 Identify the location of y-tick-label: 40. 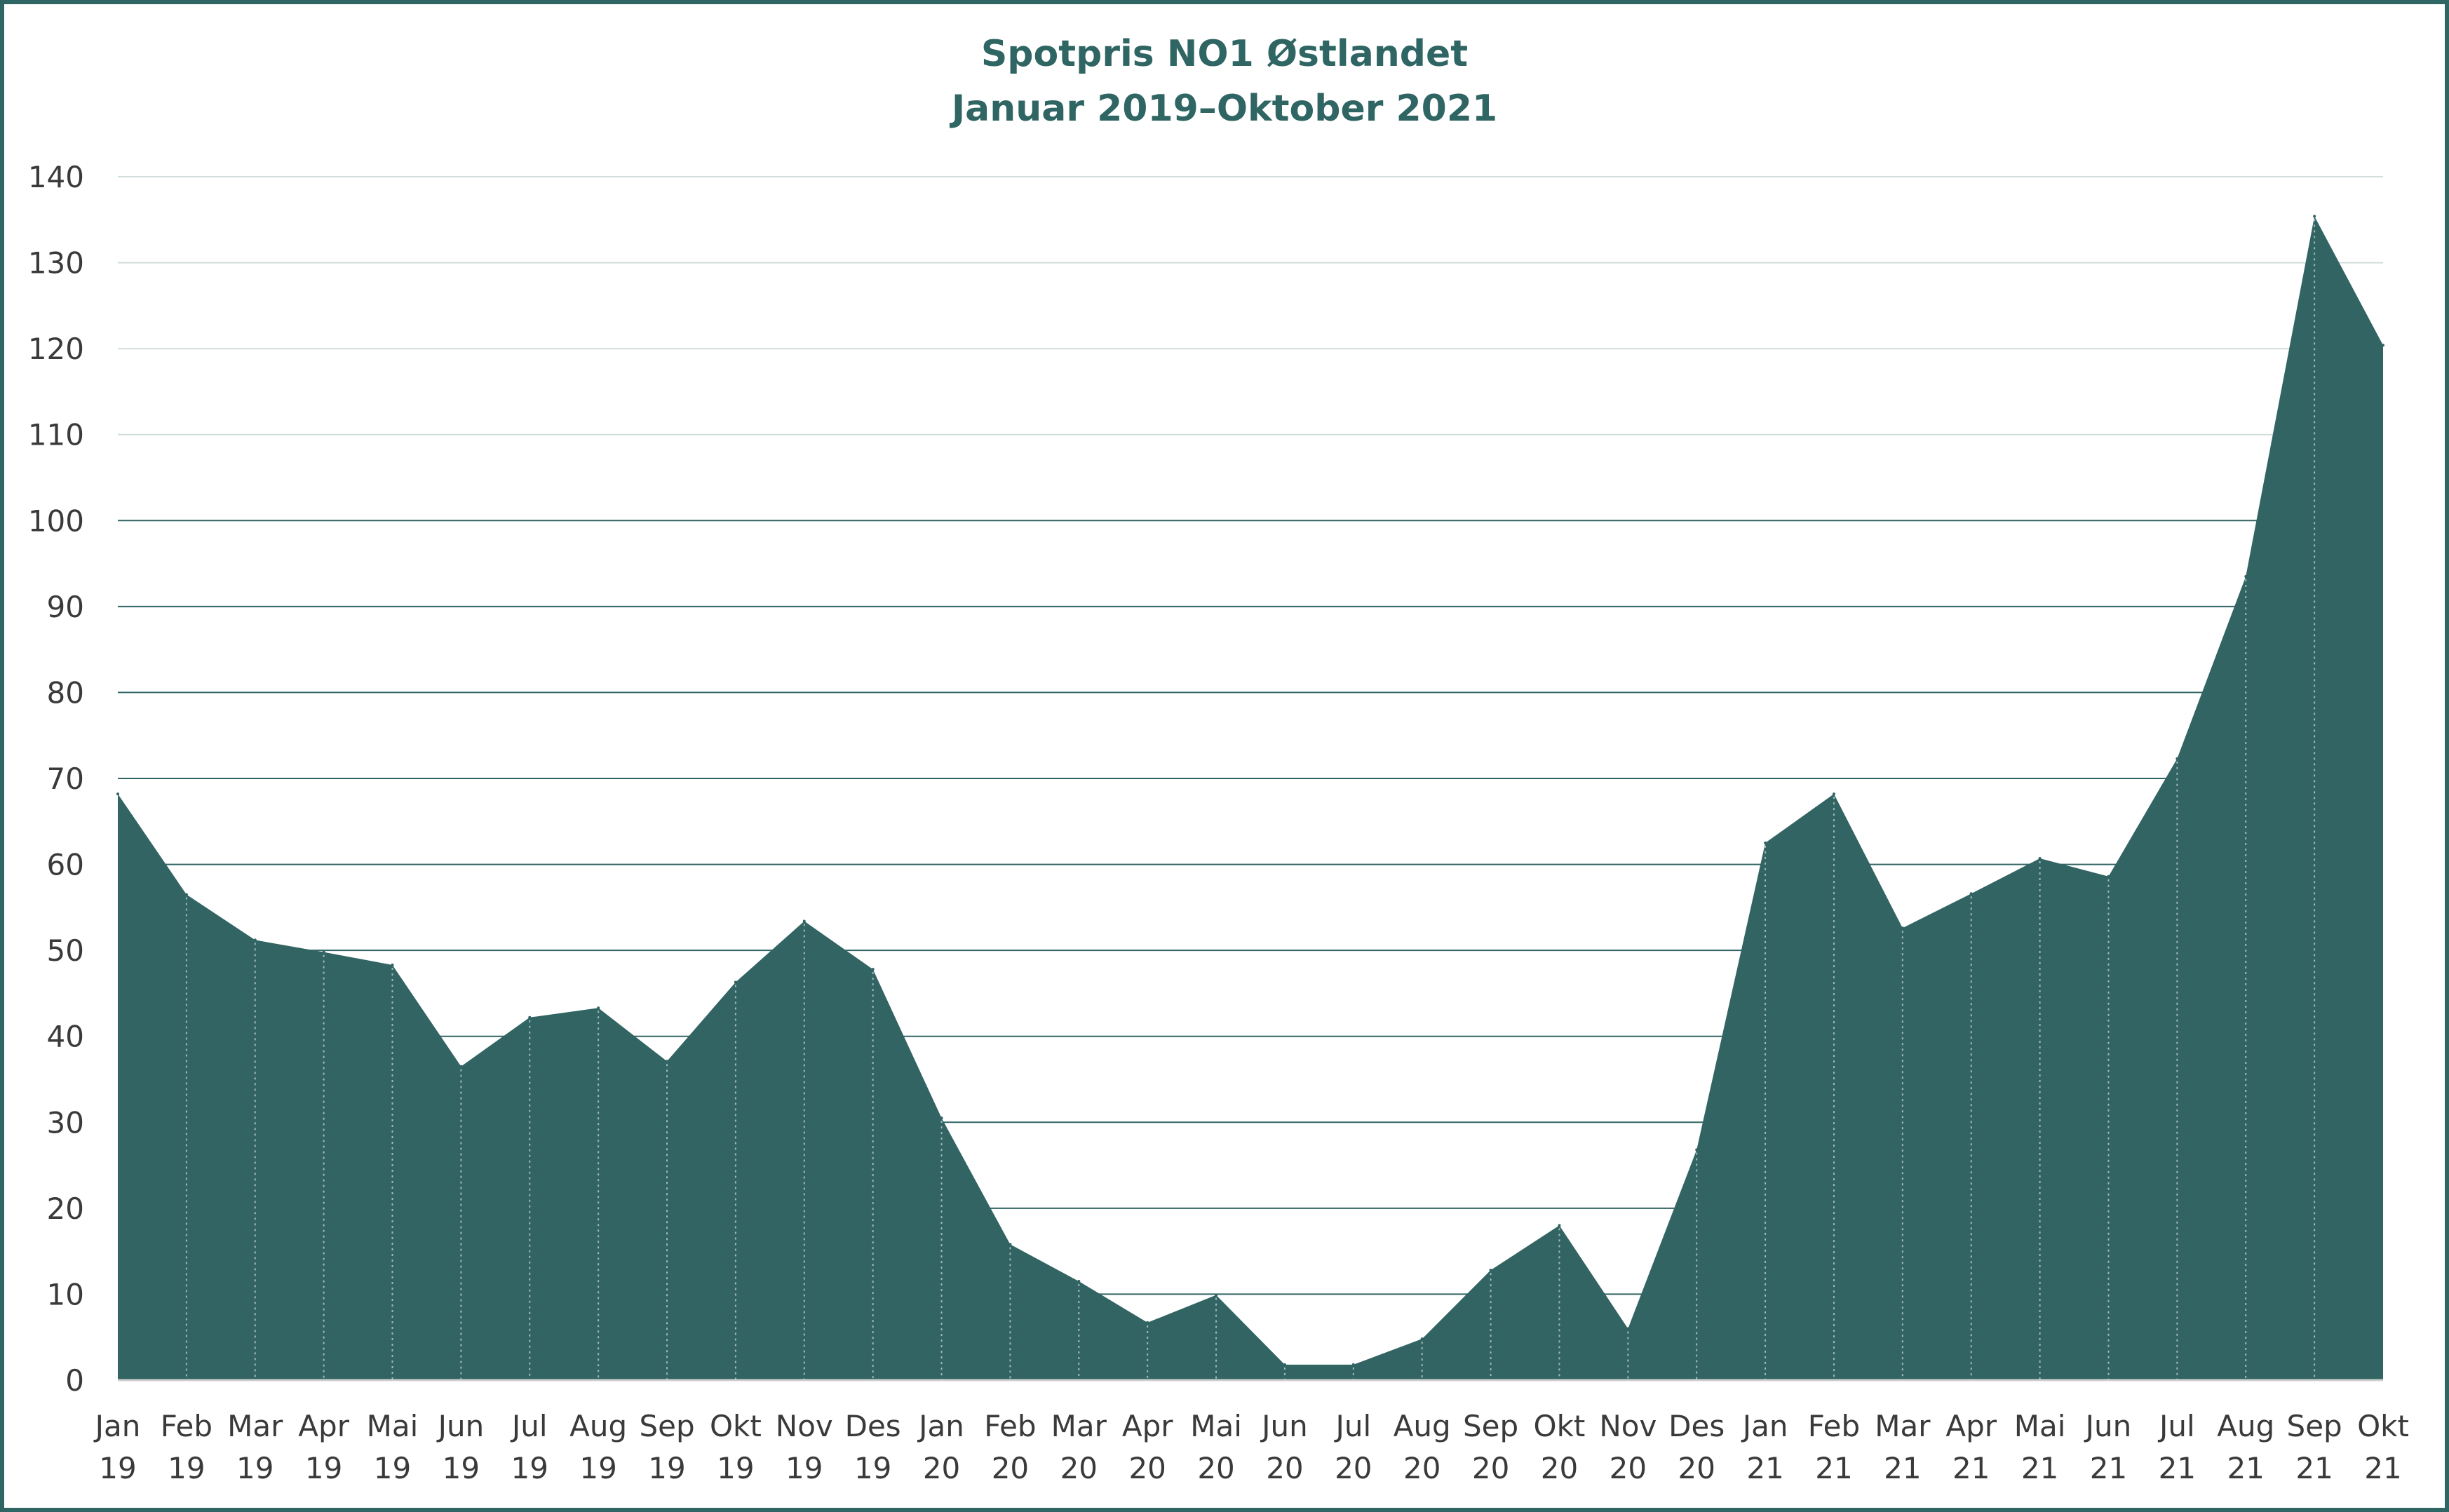
(65, 1037).